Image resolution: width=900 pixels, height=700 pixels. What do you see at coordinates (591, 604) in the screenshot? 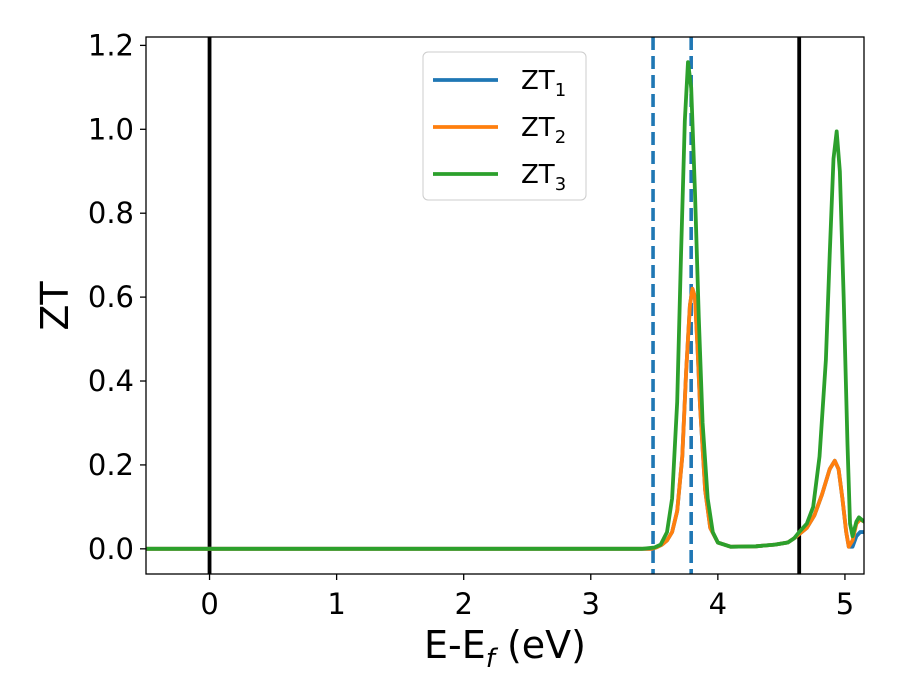
I see `x-tick-label: 3` at bounding box center [591, 604].